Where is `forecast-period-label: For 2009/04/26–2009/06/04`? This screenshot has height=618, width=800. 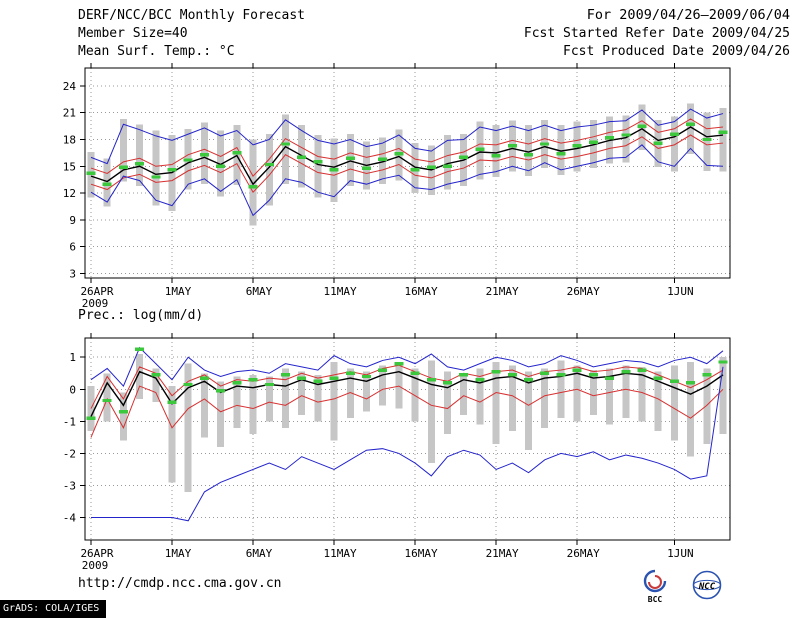 forecast-period-label: For 2009/04/26–2009/06/04 is located at coordinates (688, 15).